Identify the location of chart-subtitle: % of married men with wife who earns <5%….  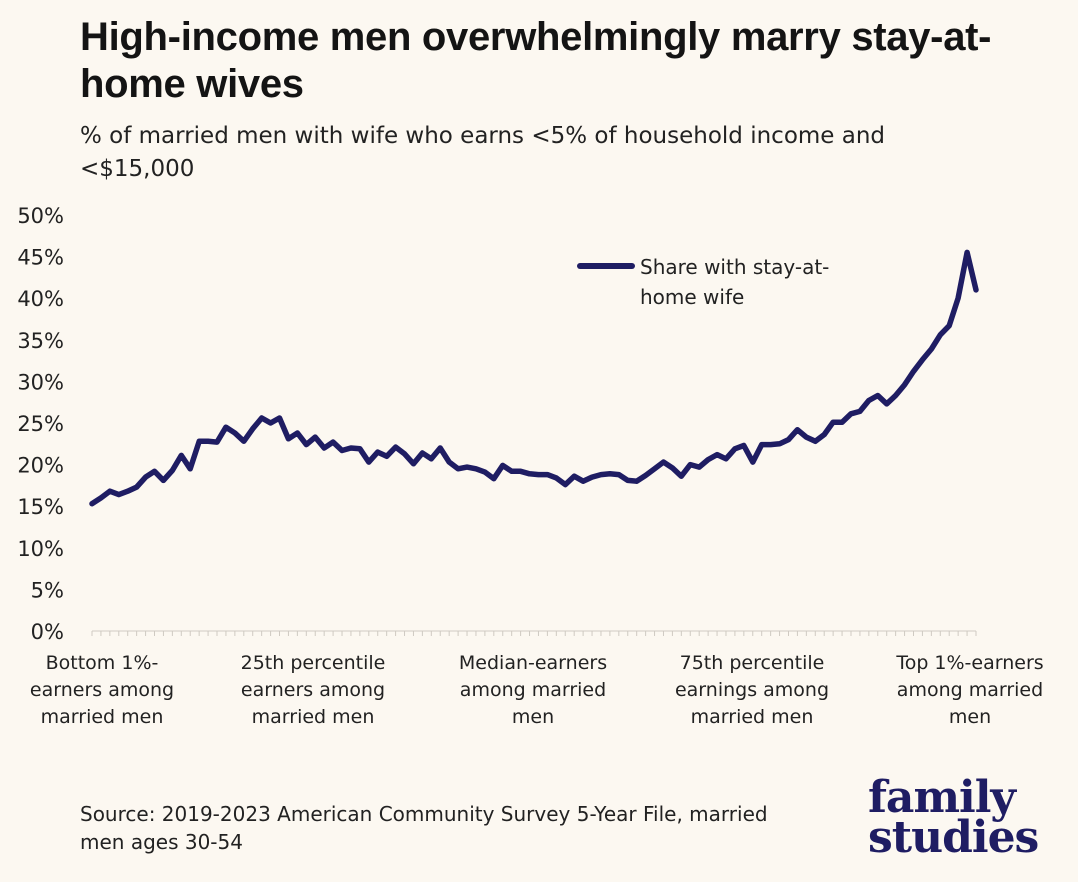
(483, 152).